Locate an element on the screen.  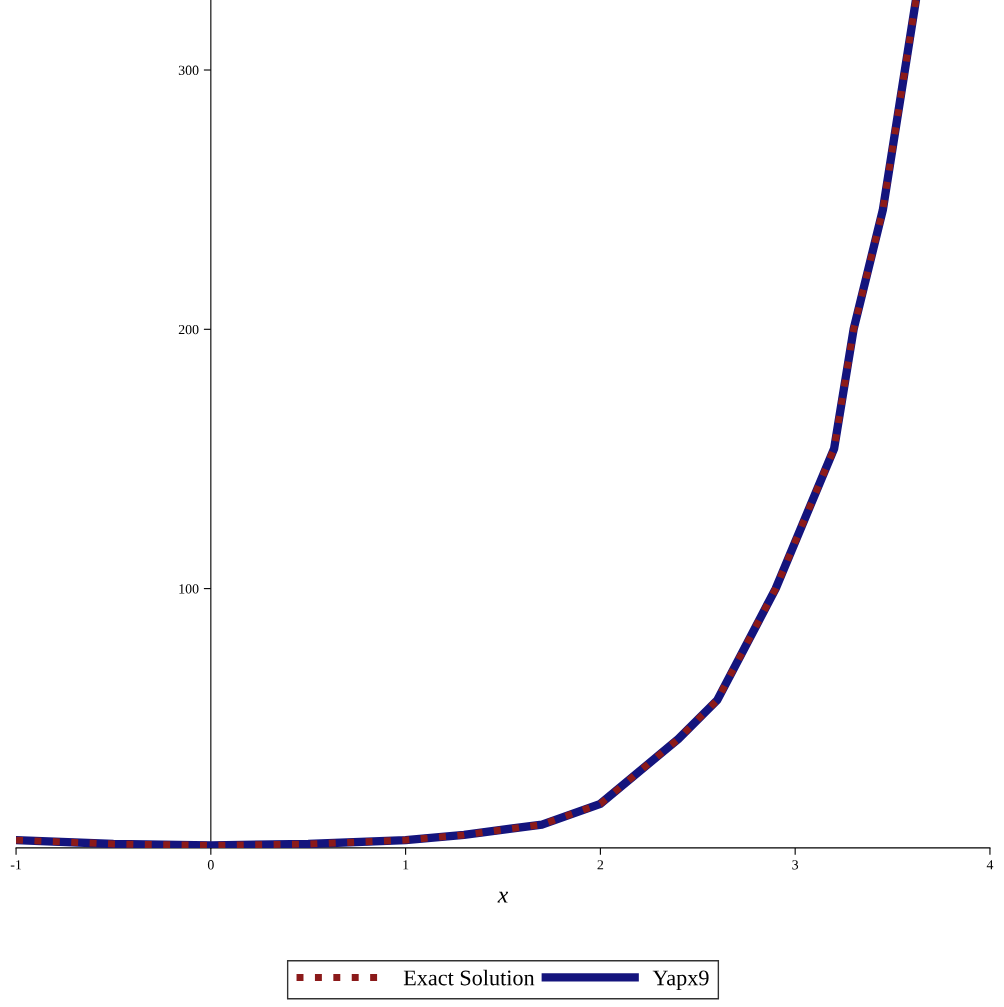
x-axis-title: x is located at coordinates (503, 897).